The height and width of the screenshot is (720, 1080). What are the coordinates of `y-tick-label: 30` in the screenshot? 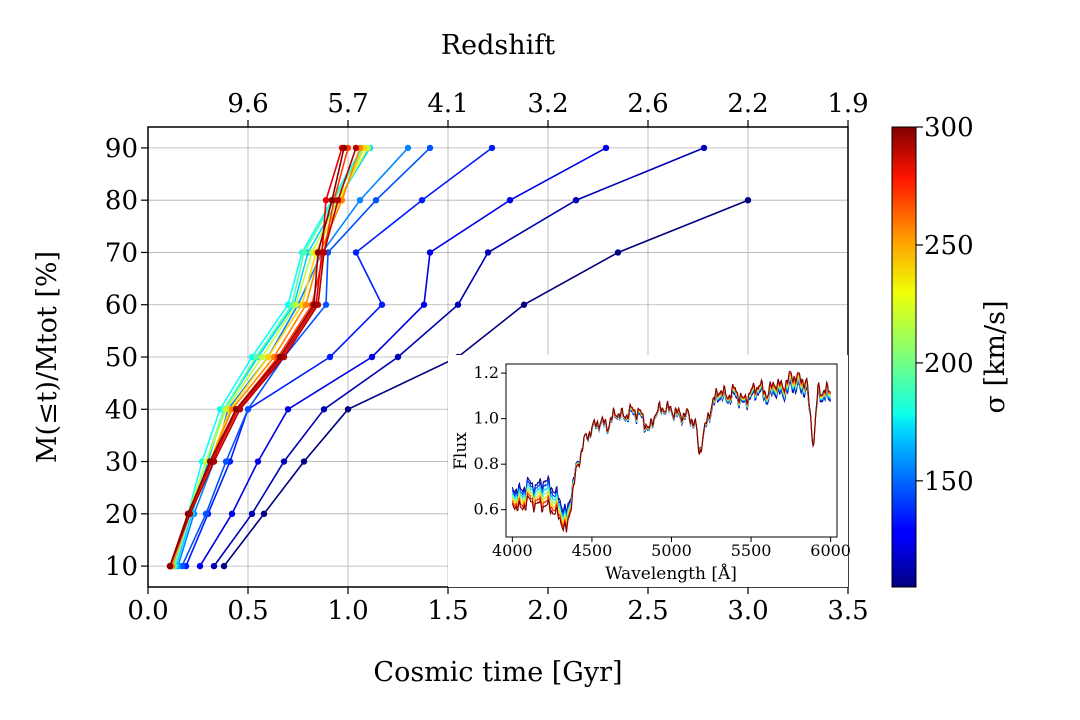 It's located at (121, 463).